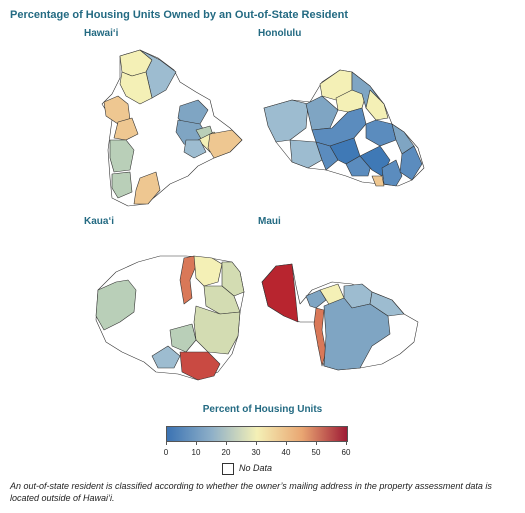 The image size is (525, 513). What do you see at coordinates (122, 185) in the screenshot?
I see `region-kau-west` at bounding box center [122, 185].